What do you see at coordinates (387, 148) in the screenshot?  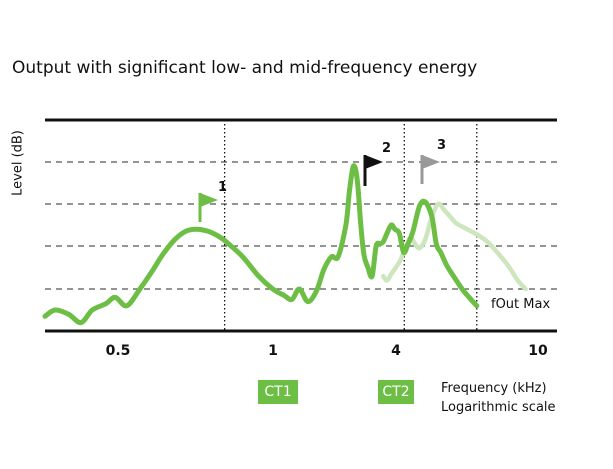 I see `peak-2-number: 2` at bounding box center [387, 148].